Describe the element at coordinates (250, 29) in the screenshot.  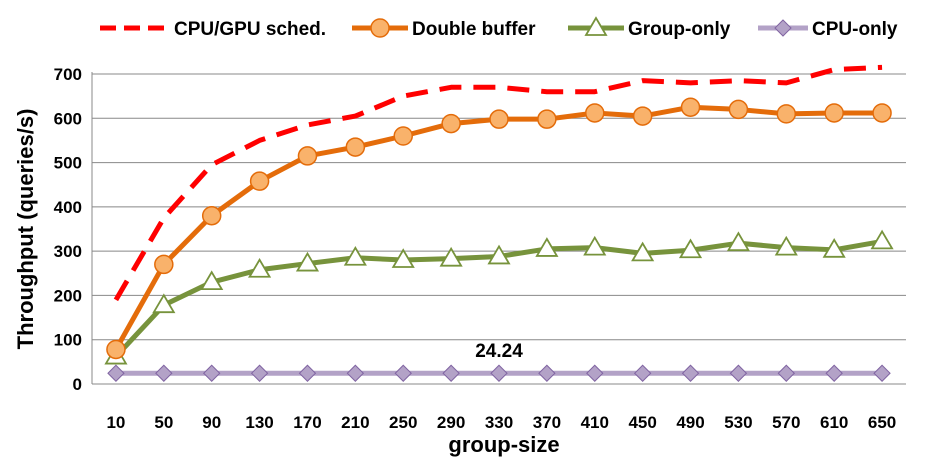
I see `legend-label-cpu-gpu-sched: CPU/GPU sched.` at that location.